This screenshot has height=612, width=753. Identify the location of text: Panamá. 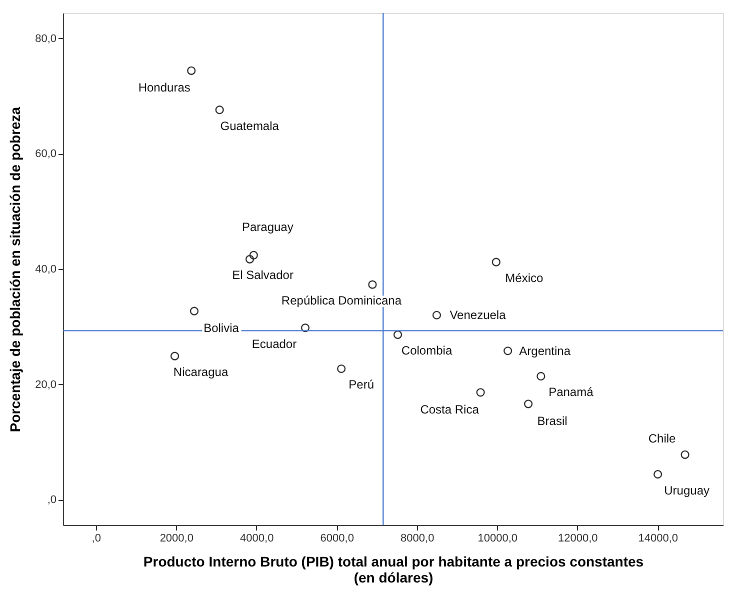
(571, 392).